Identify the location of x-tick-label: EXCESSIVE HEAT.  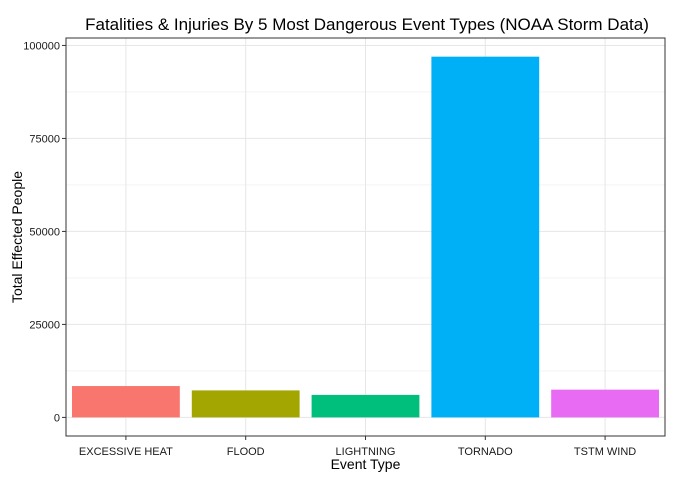
(126, 452).